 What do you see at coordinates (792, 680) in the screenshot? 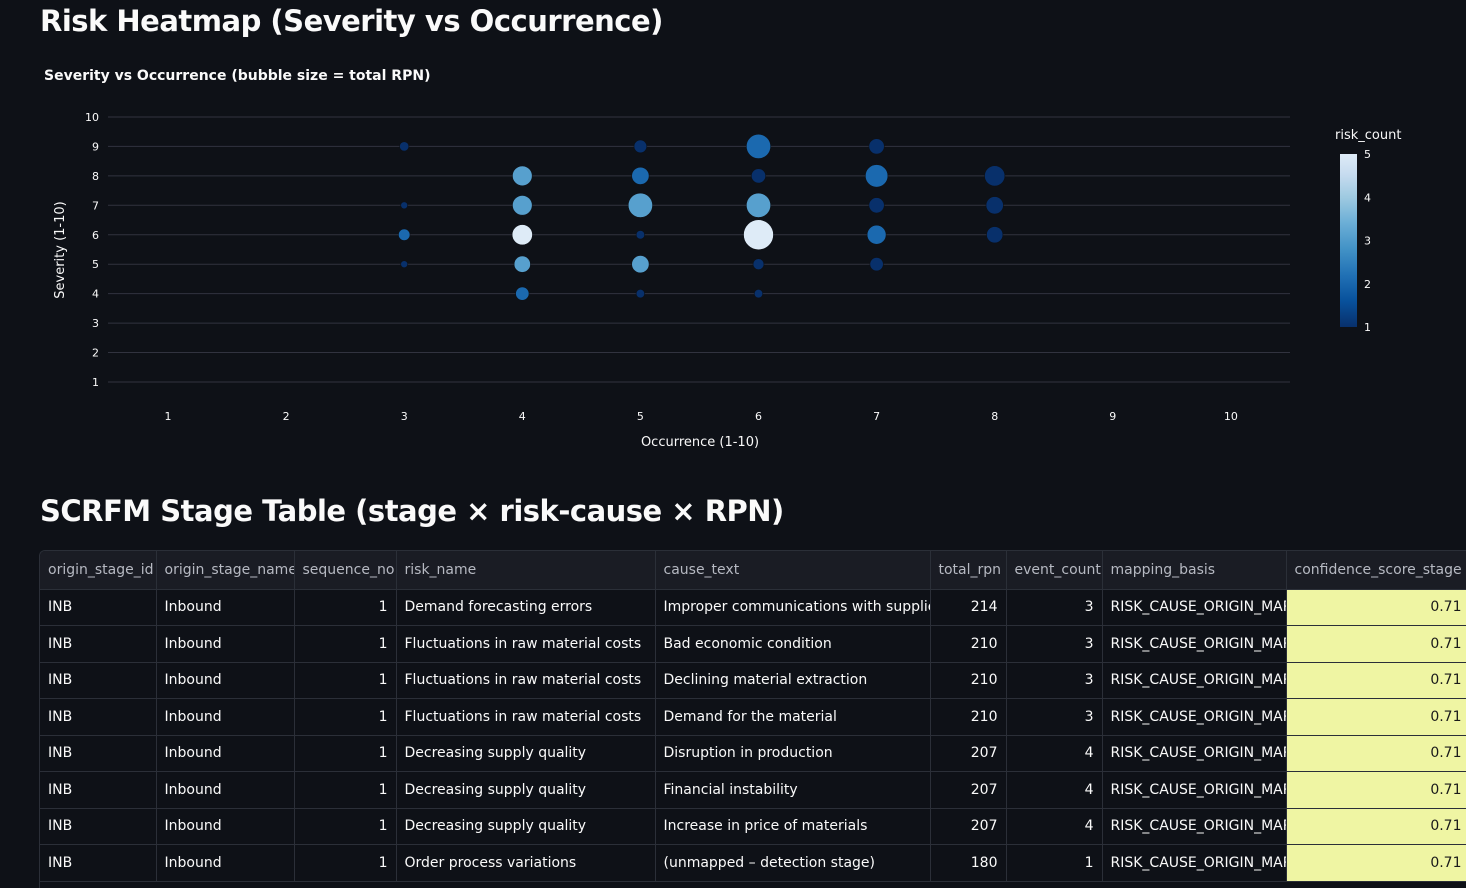
I see `table-cell-cause-text: Declining material extraction` at bounding box center [792, 680].